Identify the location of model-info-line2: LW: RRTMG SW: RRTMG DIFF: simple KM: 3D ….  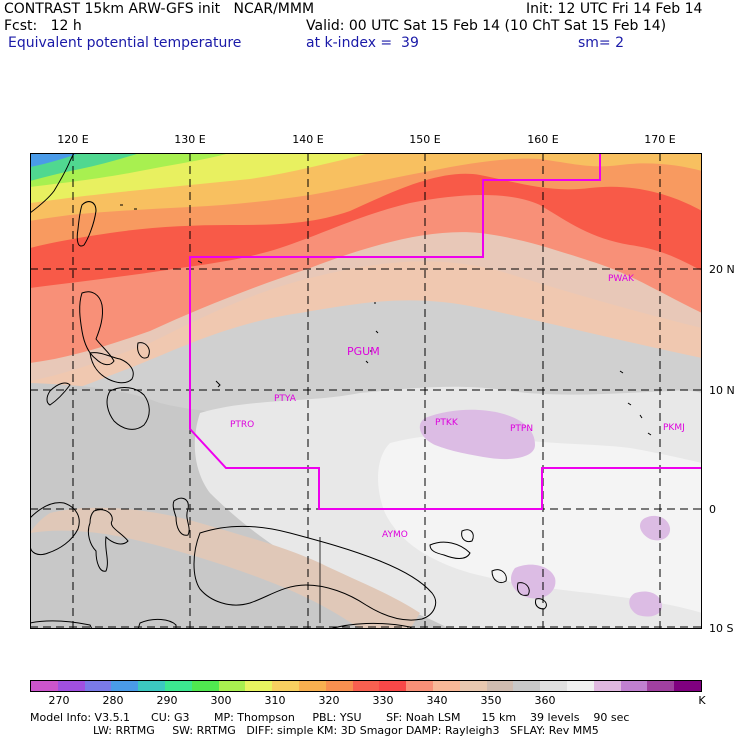
(314, 730).